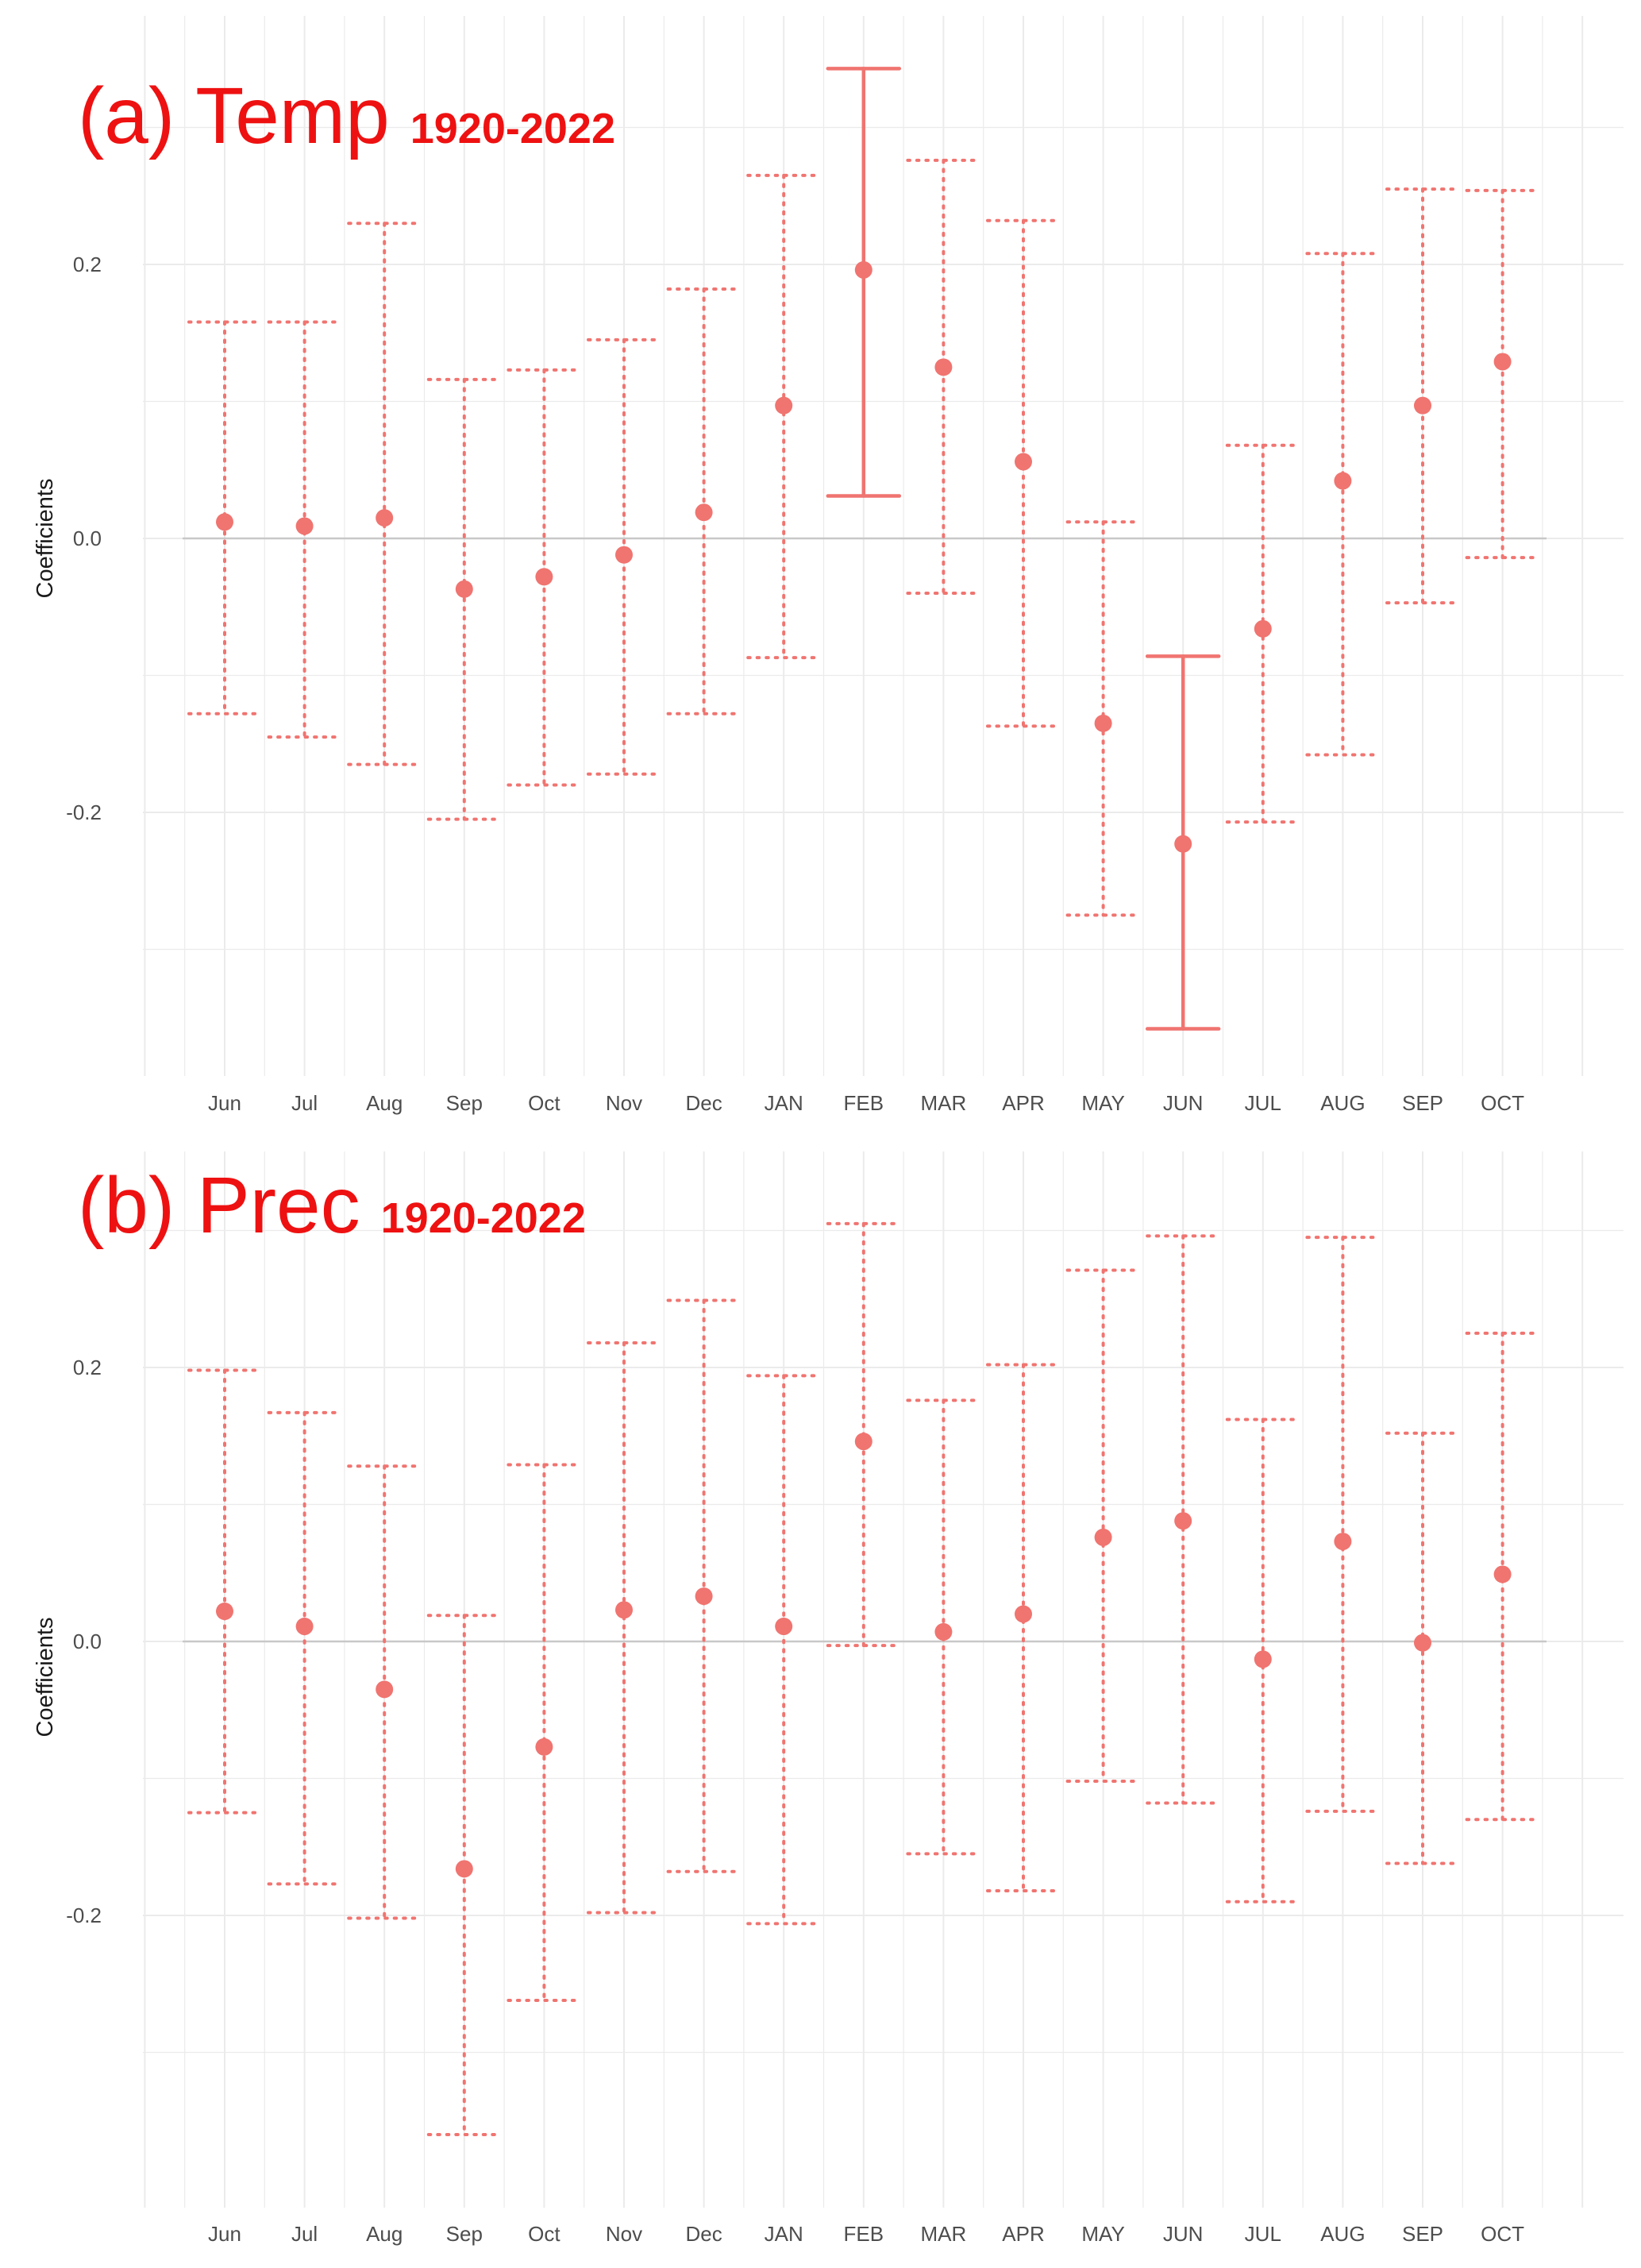 This screenshot has height=2268, width=1641. What do you see at coordinates (224, 1103) in the screenshot?
I see `x-tick-label: Jun` at bounding box center [224, 1103].